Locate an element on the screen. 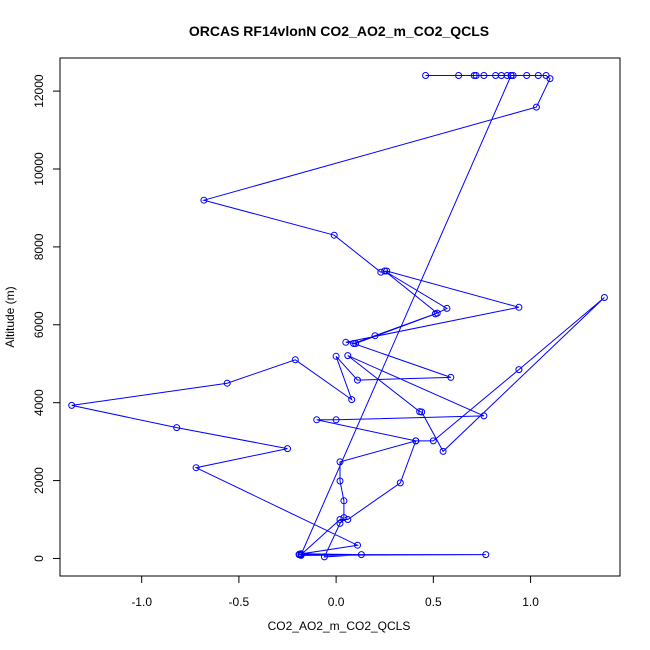 The height and width of the screenshot is (650, 650). x-axis: -1.0 -0.5 0.0 0.5 1.0 is located at coordinates (335, 592).